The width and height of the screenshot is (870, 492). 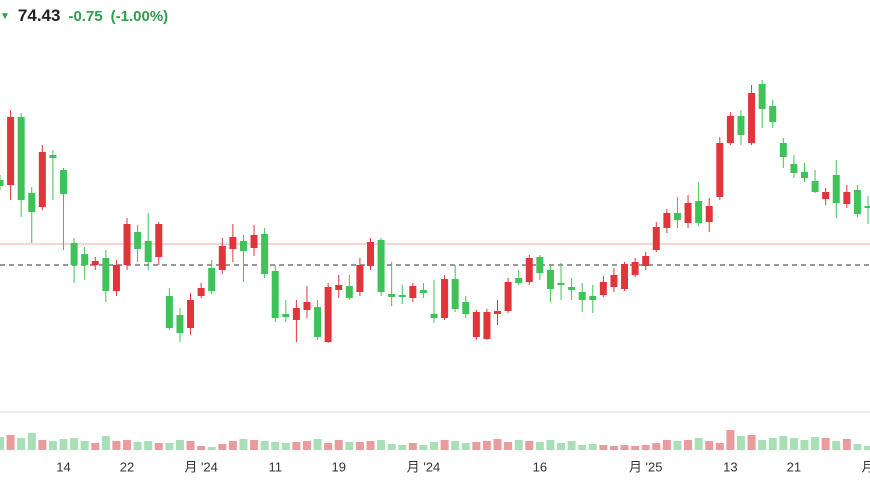 What do you see at coordinates (84, 16) in the screenshot?
I see `header: ▼ 74.43 -0.75 (-1.00%)` at bounding box center [84, 16].